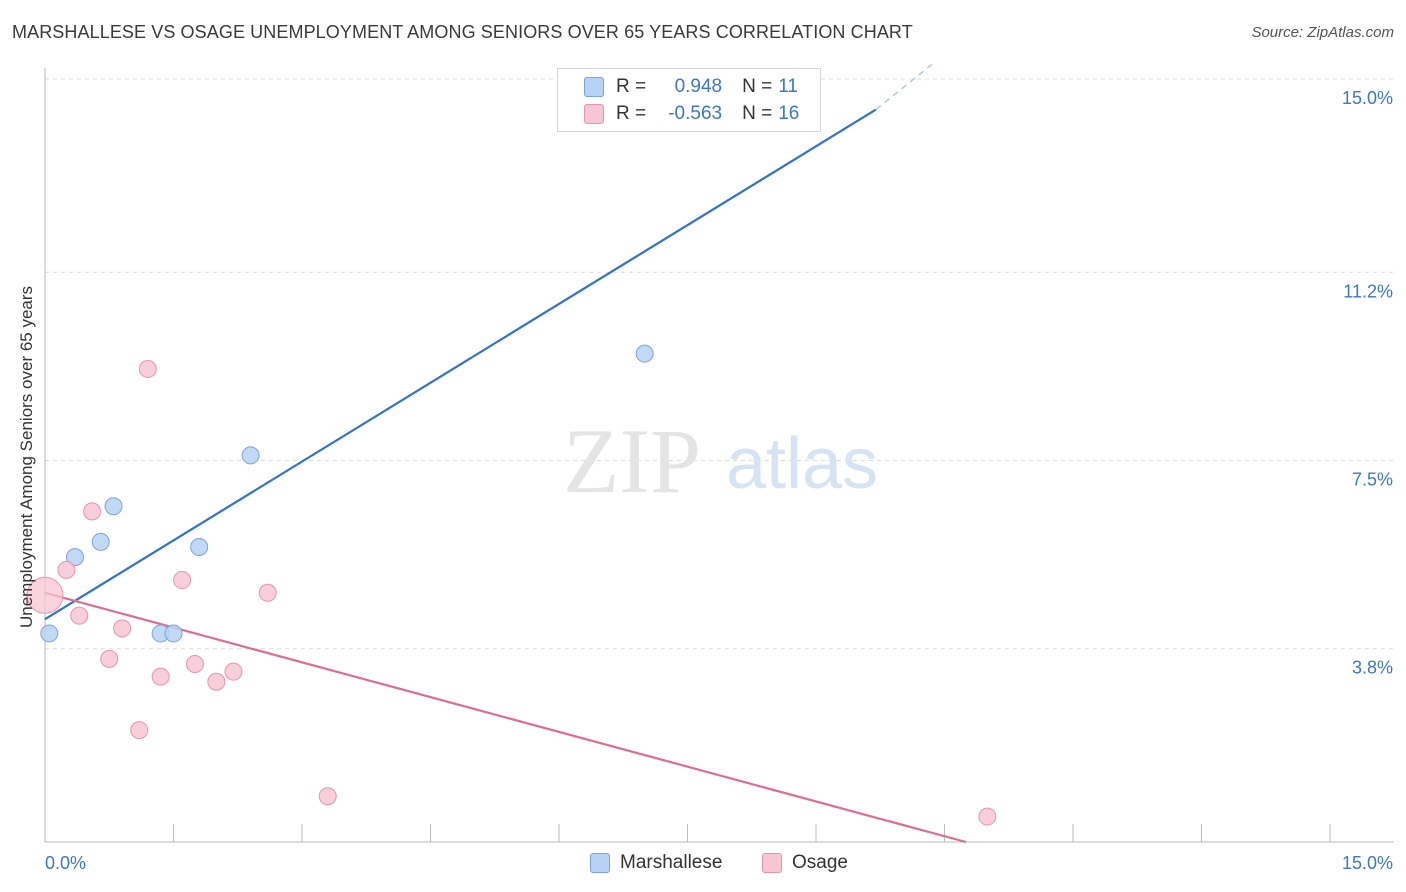 This screenshot has height=892, width=1406. I want to click on y-tick-label: 7.5%, so click(1372, 480).